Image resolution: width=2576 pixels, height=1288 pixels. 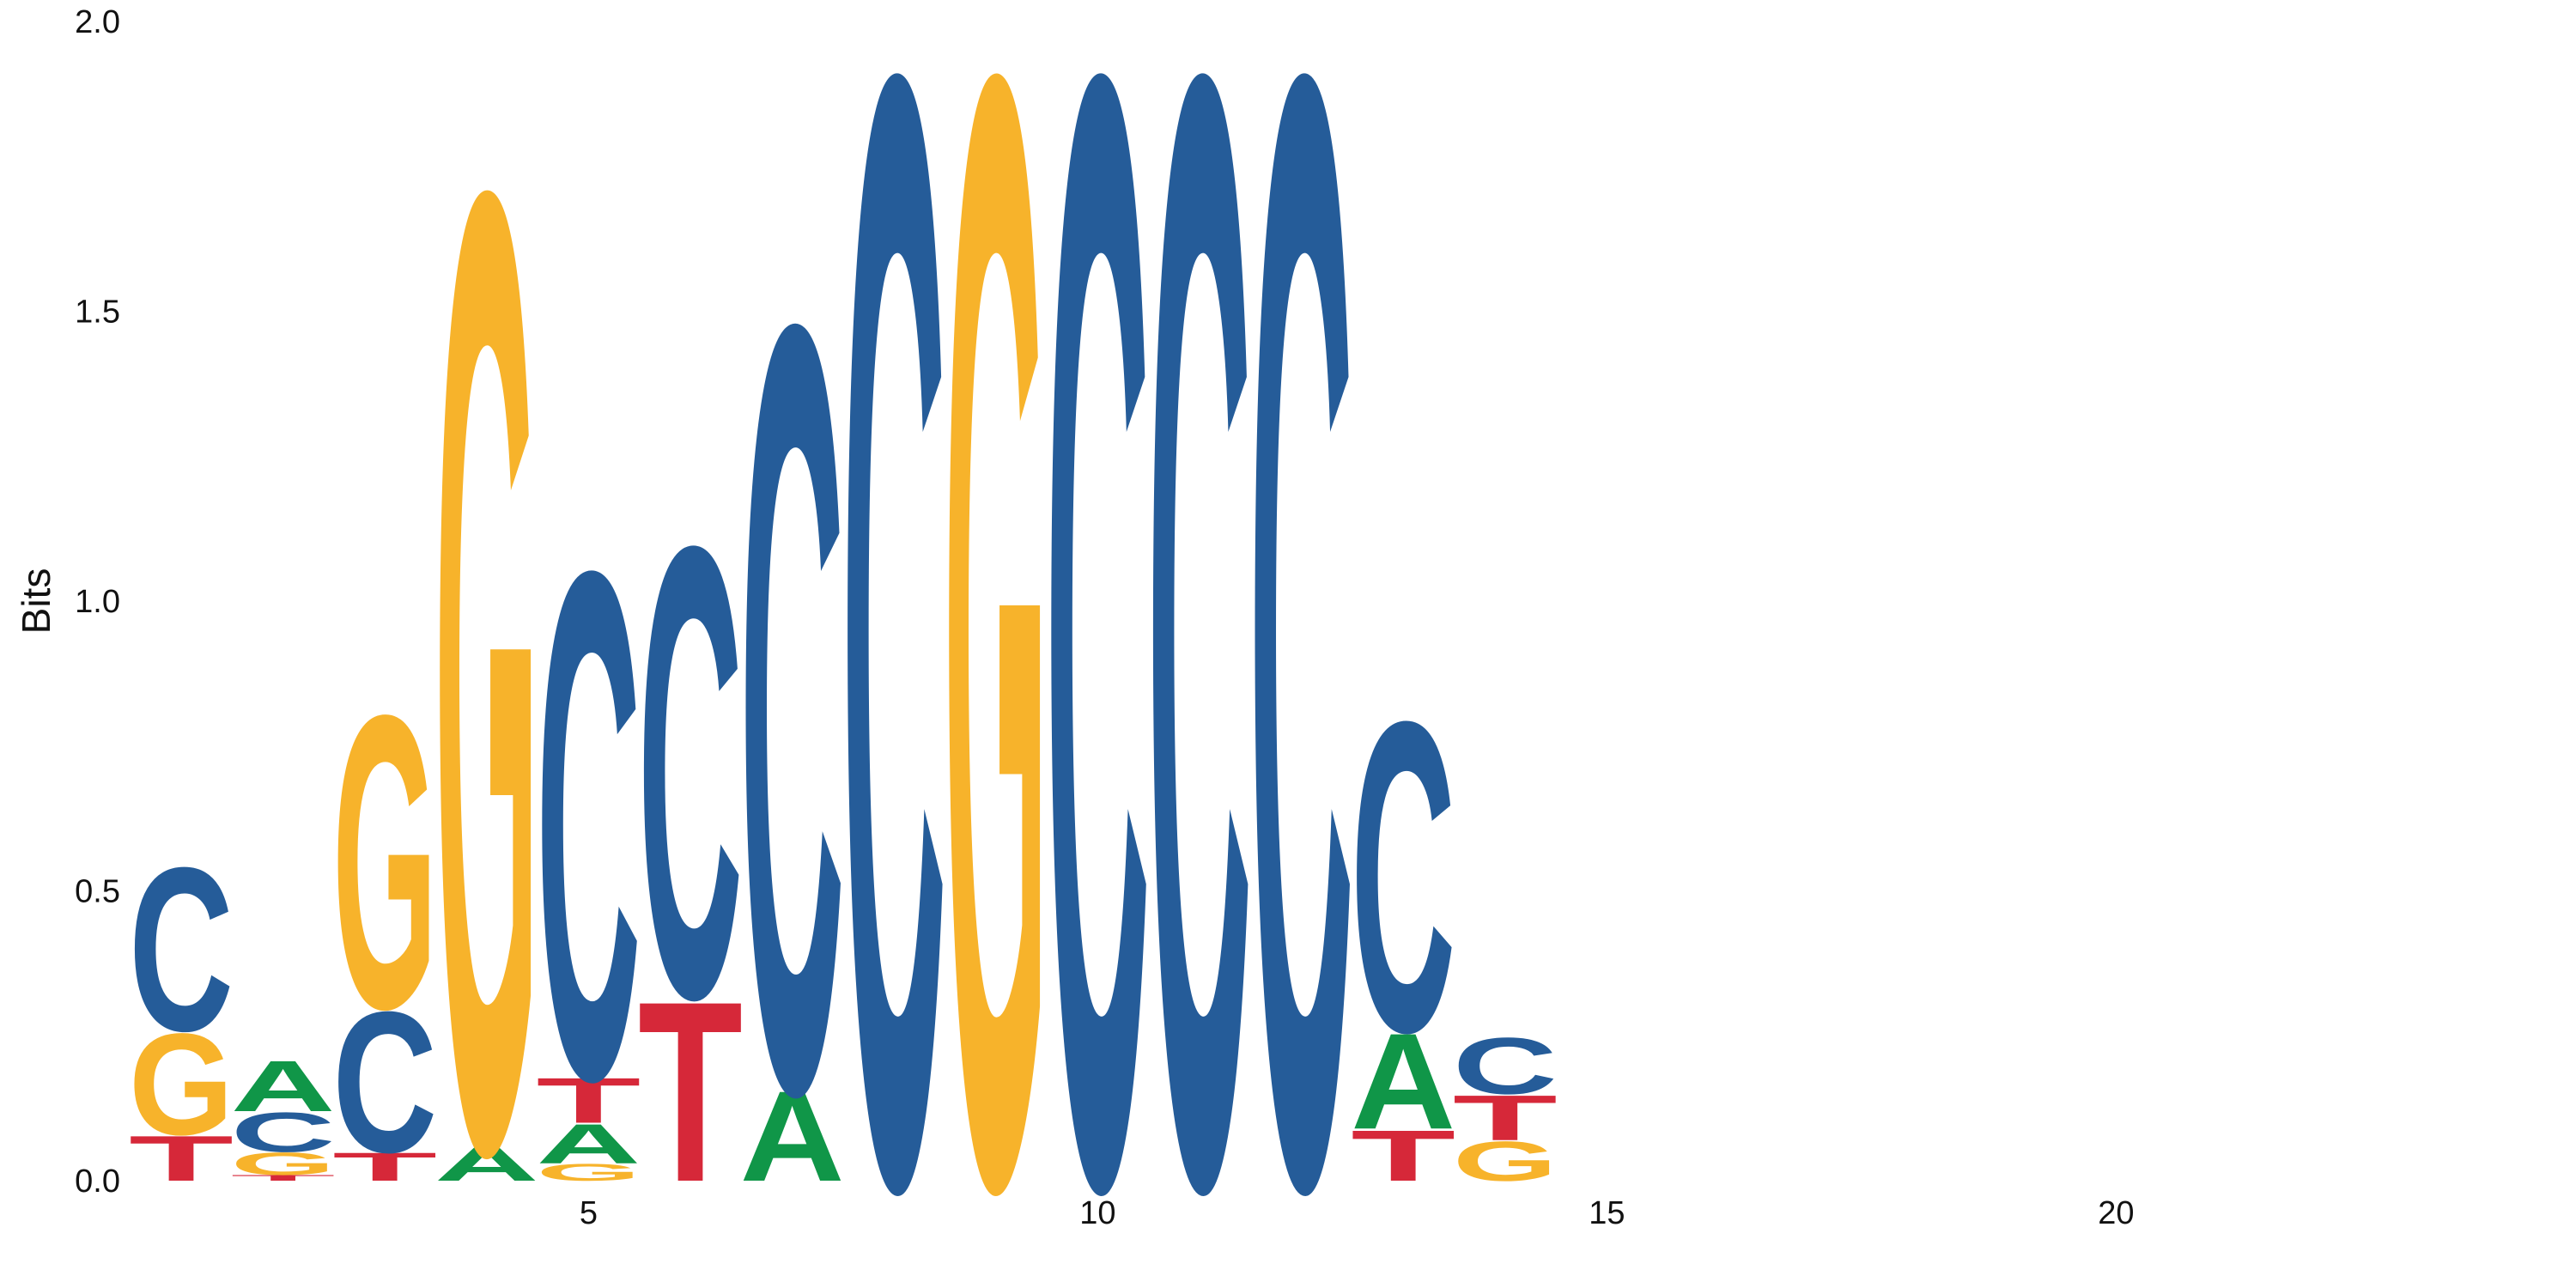 I want to click on y-axis-ticks: 0.0 0.5 1.0 1.5 2.0, so click(x=98, y=602).